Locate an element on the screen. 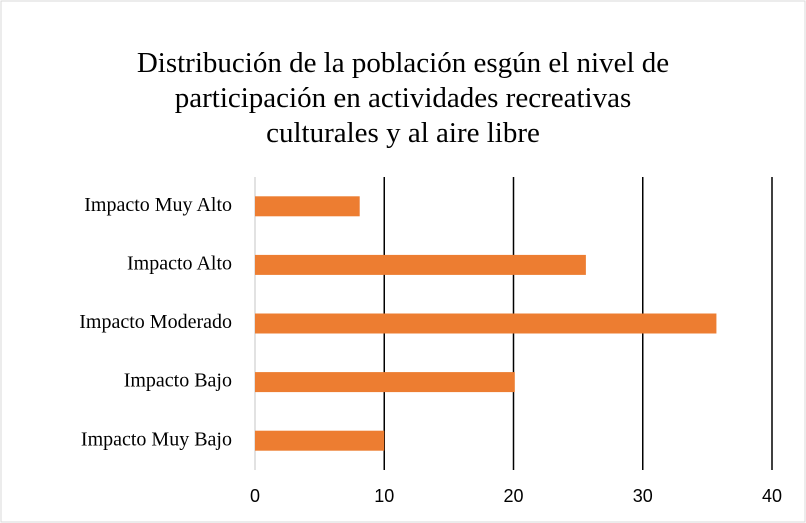 This screenshot has width=806, height=523. x-tick-label: 10 is located at coordinates (384, 496).